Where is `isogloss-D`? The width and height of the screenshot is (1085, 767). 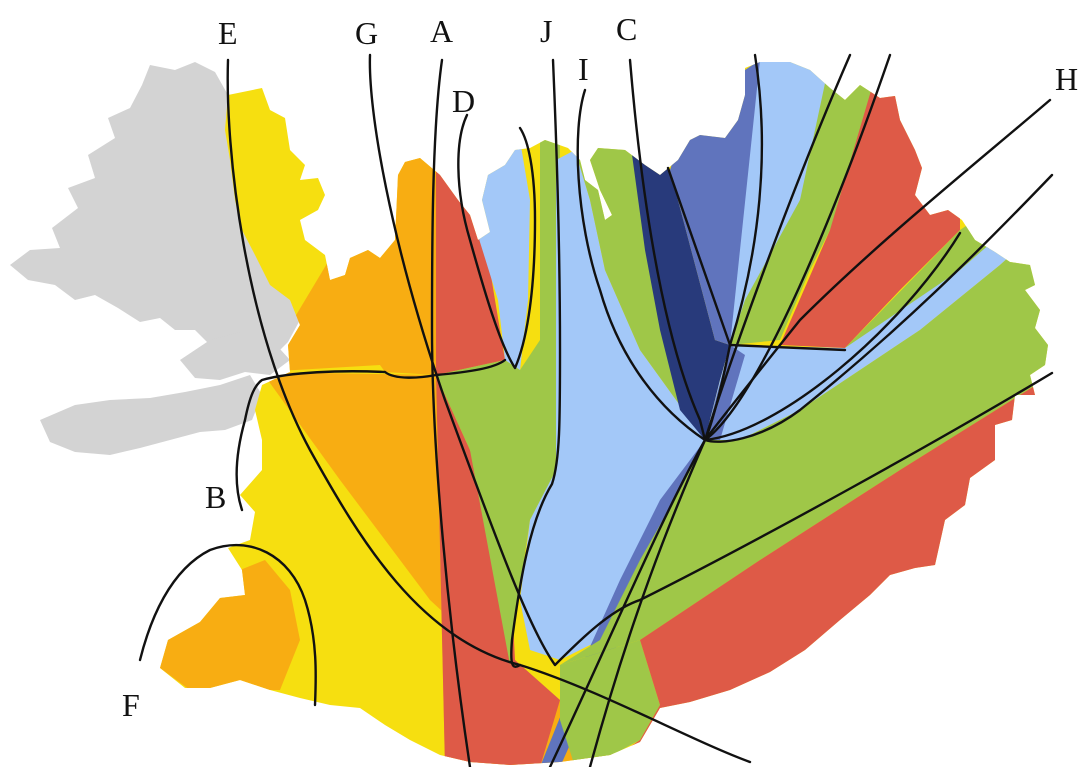
isogloss-D is located at coordinates (497, 241).